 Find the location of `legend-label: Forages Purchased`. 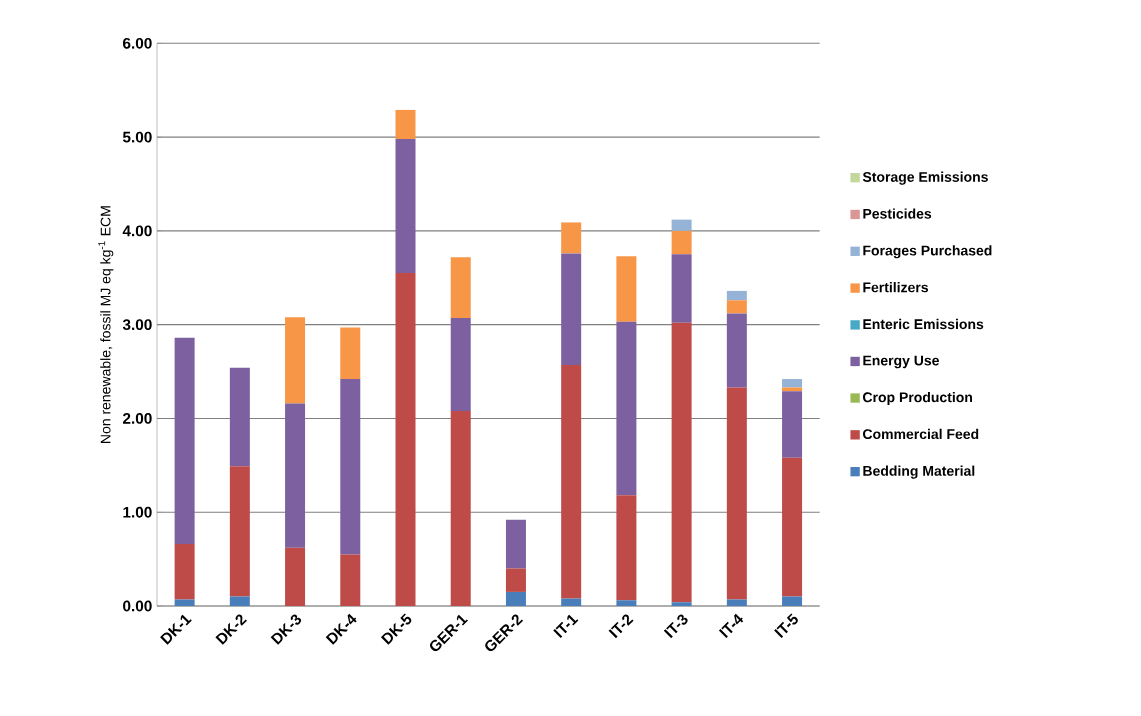

legend-label: Forages Purchased is located at coordinates (927, 252).